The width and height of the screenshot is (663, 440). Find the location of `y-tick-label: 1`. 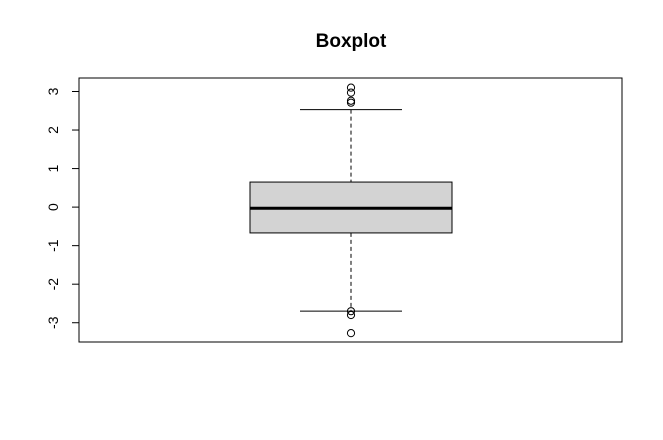

y-tick-label: 1 is located at coordinates (53, 168).